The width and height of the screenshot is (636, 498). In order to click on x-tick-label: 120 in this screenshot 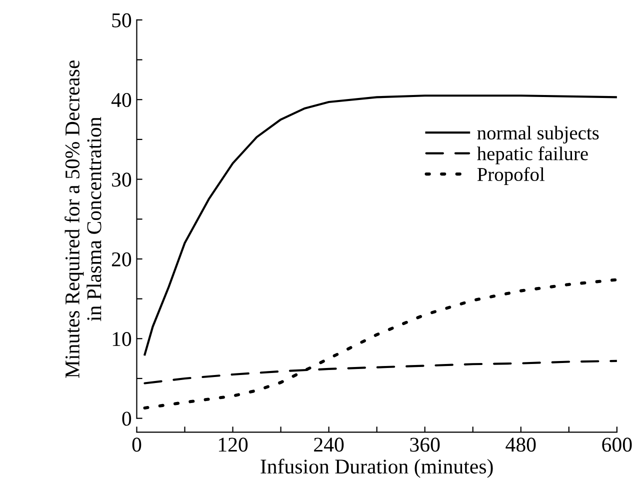, I will do `click(233, 445)`.